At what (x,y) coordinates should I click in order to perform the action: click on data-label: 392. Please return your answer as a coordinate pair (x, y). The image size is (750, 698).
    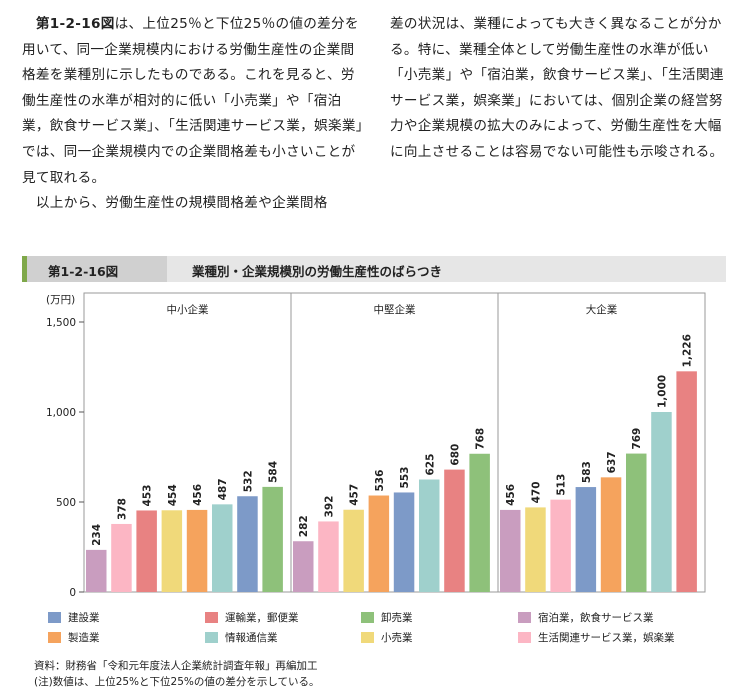
    Looking at the image, I should click on (329, 507).